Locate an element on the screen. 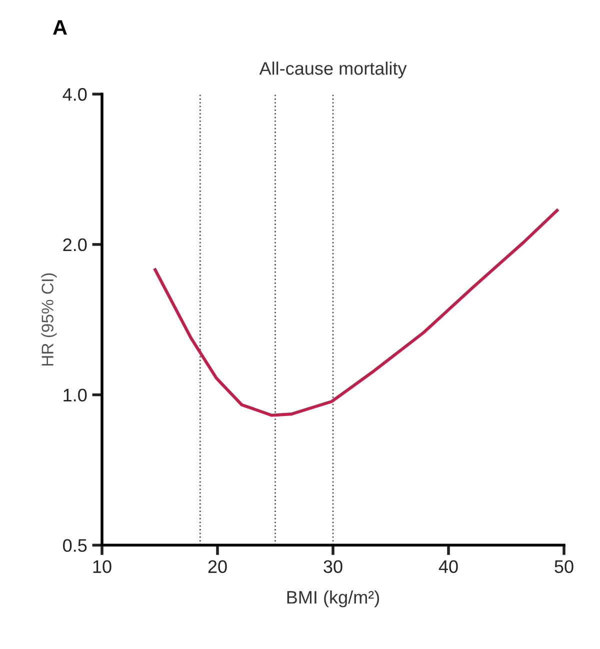 Image resolution: width=600 pixels, height=649 pixels. x-tick-label: 10 is located at coordinates (102, 567).